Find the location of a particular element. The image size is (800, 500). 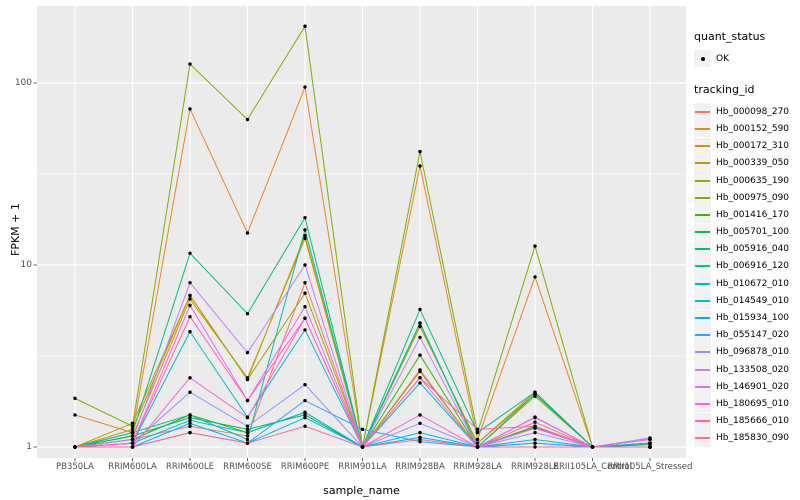

y-tick-label: 100 is located at coordinates (23, 82).